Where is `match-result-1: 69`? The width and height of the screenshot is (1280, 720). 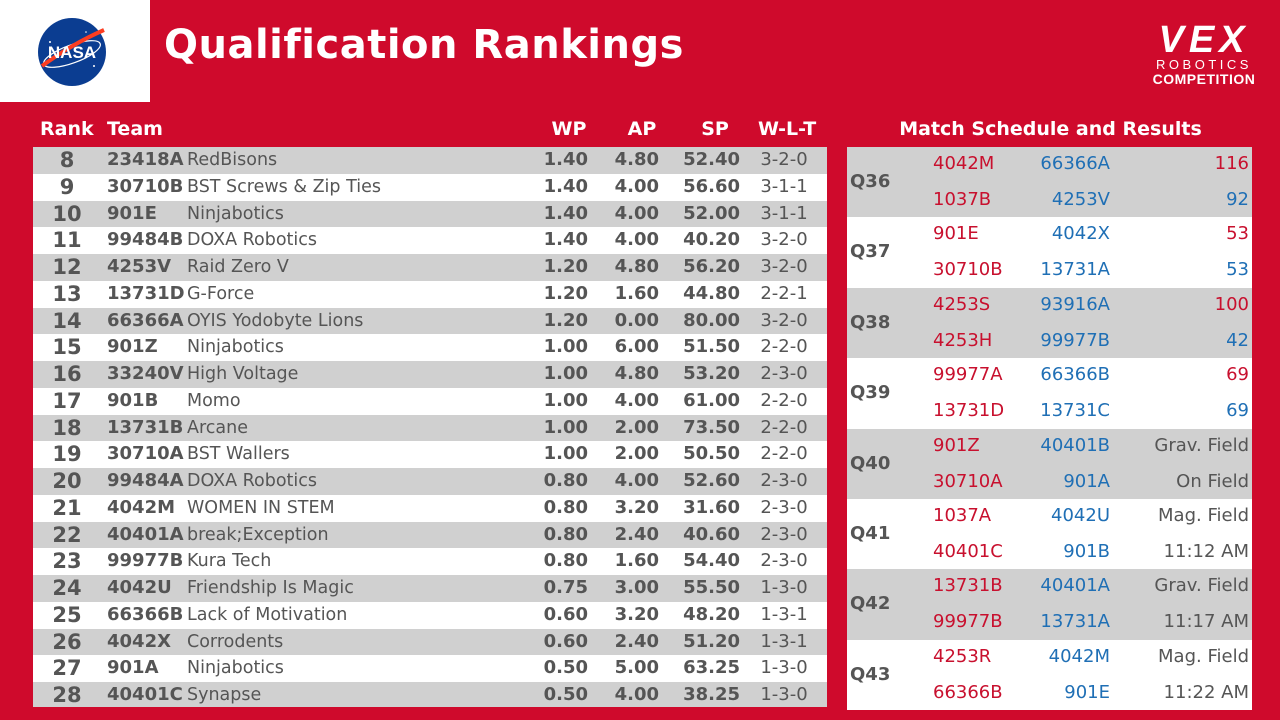 match-result-1: 69 is located at coordinates (1237, 375).